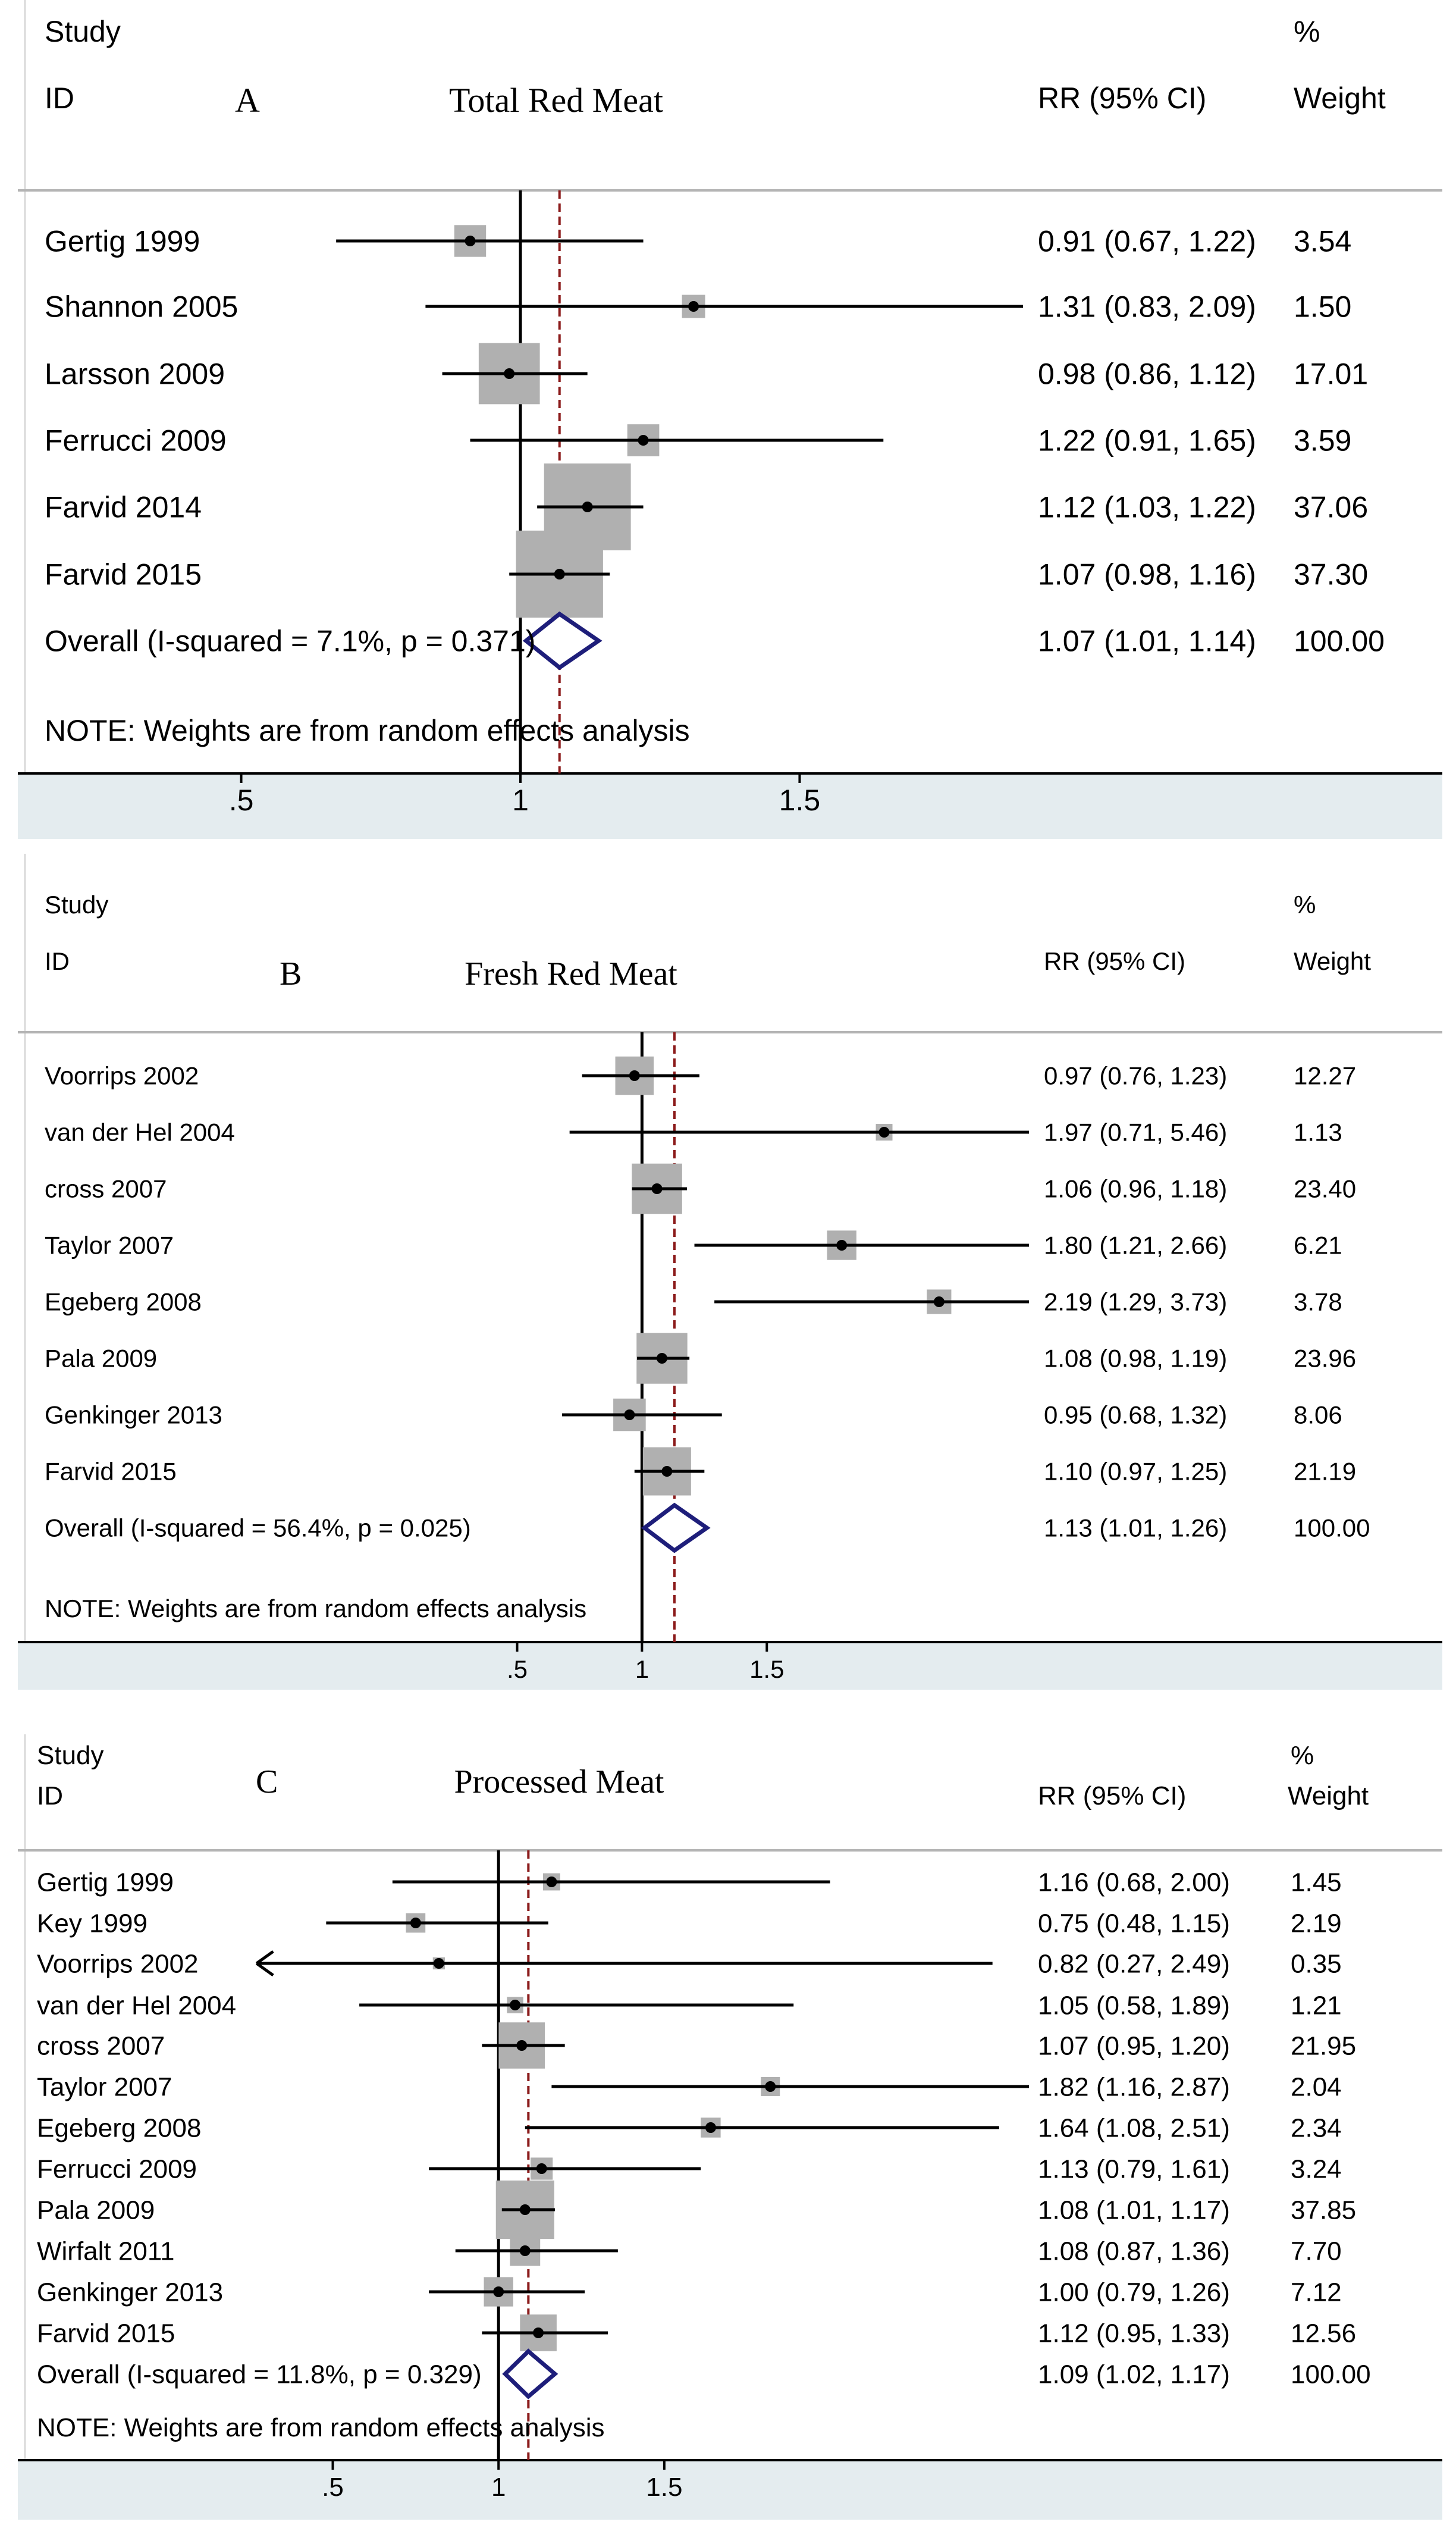  I want to click on study-weight: 3.59, so click(1322, 441).